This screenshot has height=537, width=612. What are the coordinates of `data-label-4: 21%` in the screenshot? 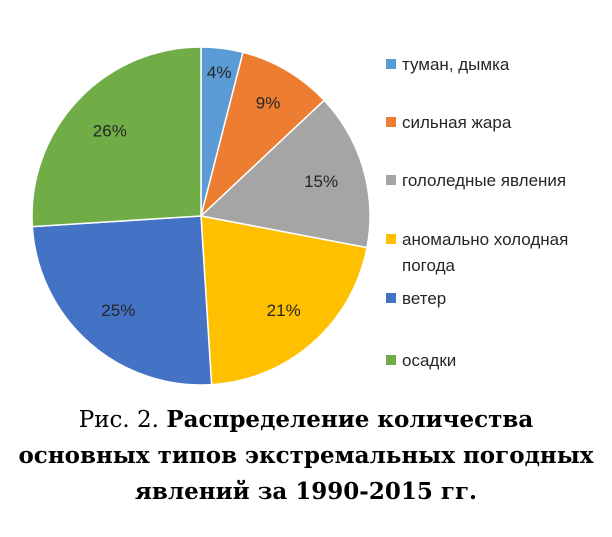 It's located at (284, 310).